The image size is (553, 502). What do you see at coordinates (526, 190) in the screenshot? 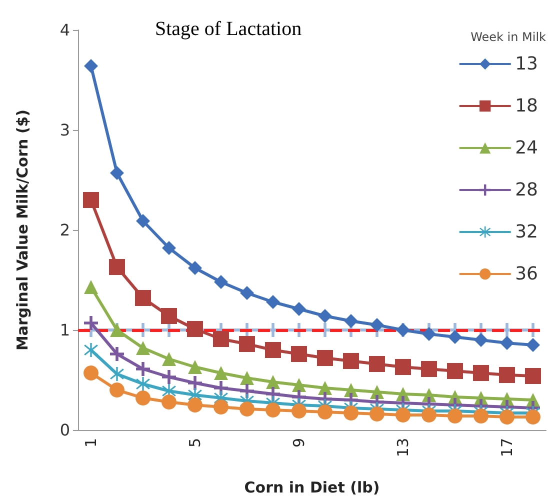
I see `legend-label: 28` at bounding box center [526, 190].